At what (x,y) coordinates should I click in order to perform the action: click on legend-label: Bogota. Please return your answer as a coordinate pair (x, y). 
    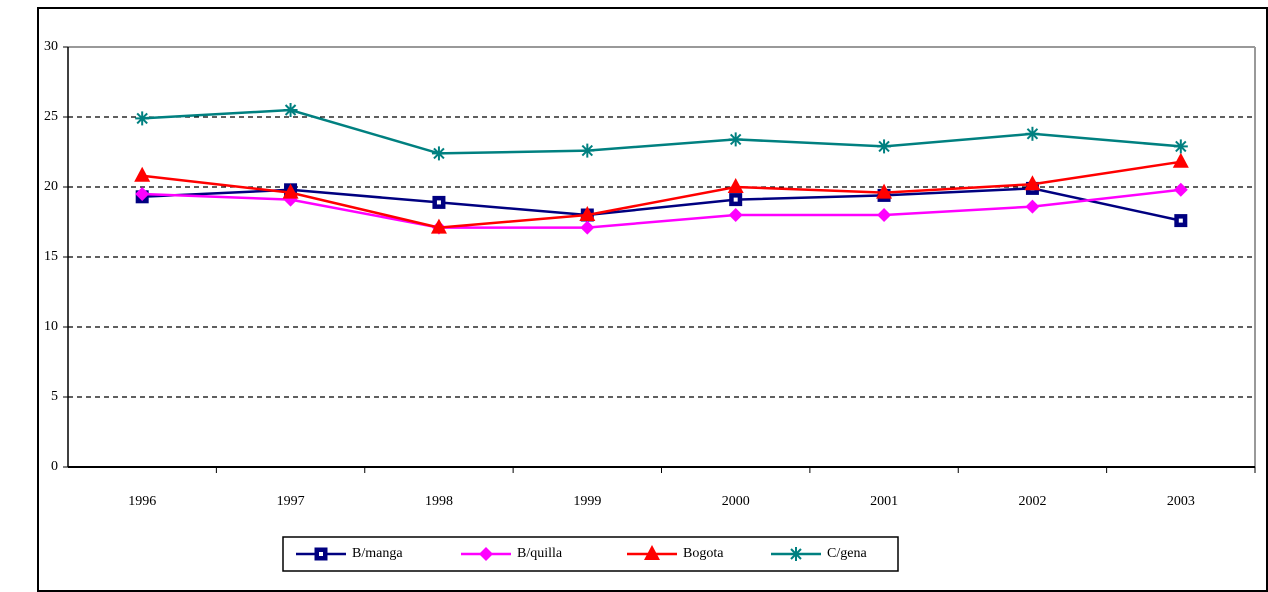
    Looking at the image, I should click on (703, 553).